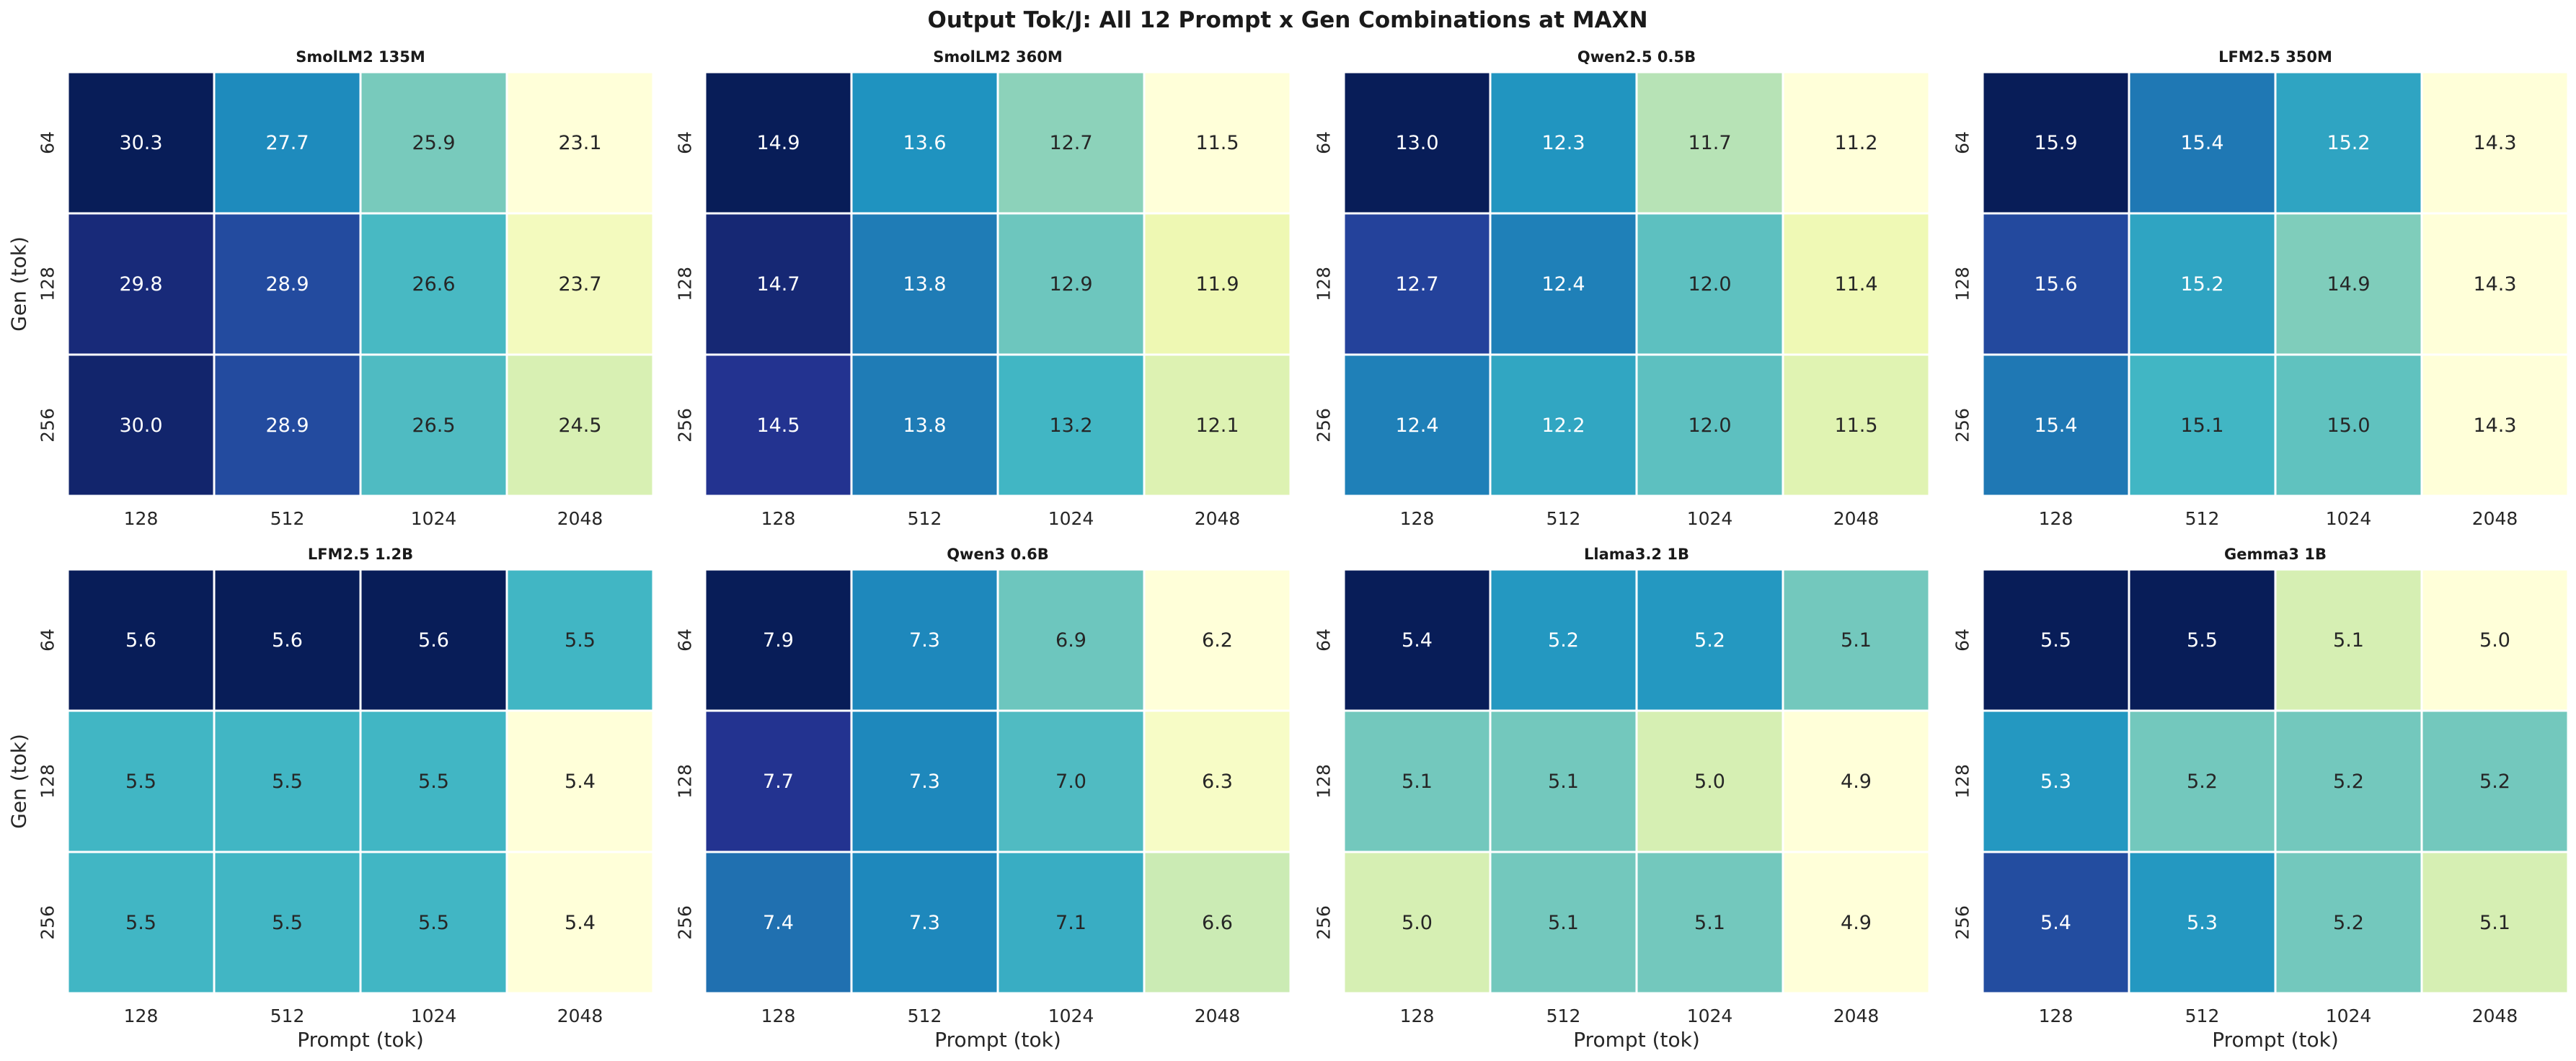 Image resolution: width=2576 pixels, height=1061 pixels. Describe the element at coordinates (1855, 284) in the screenshot. I see `cell-value-label: 11.4` at that location.